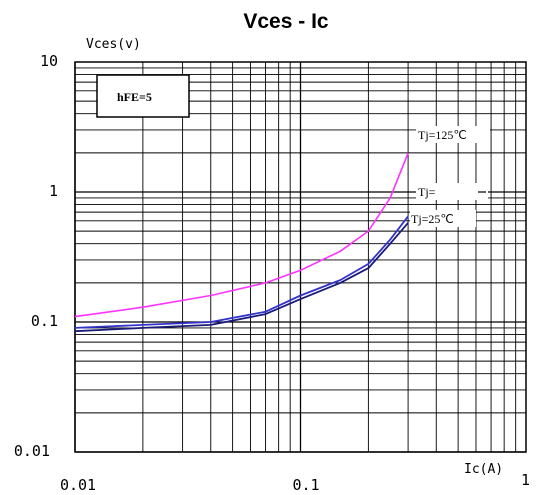  Describe the element at coordinates (78, 485) in the screenshot. I see `x-tick-0.01: 0.01` at that location.